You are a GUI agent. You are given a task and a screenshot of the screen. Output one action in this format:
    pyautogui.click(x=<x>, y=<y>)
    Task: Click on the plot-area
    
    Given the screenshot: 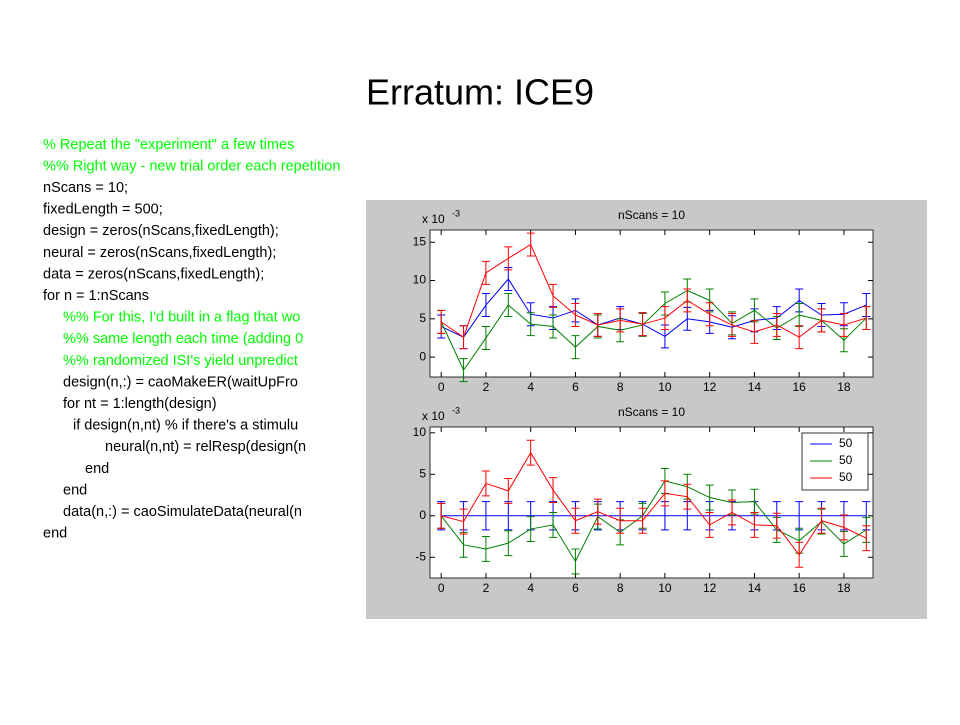 What is the action you would take?
    pyautogui.click(x=651, y=303)
    